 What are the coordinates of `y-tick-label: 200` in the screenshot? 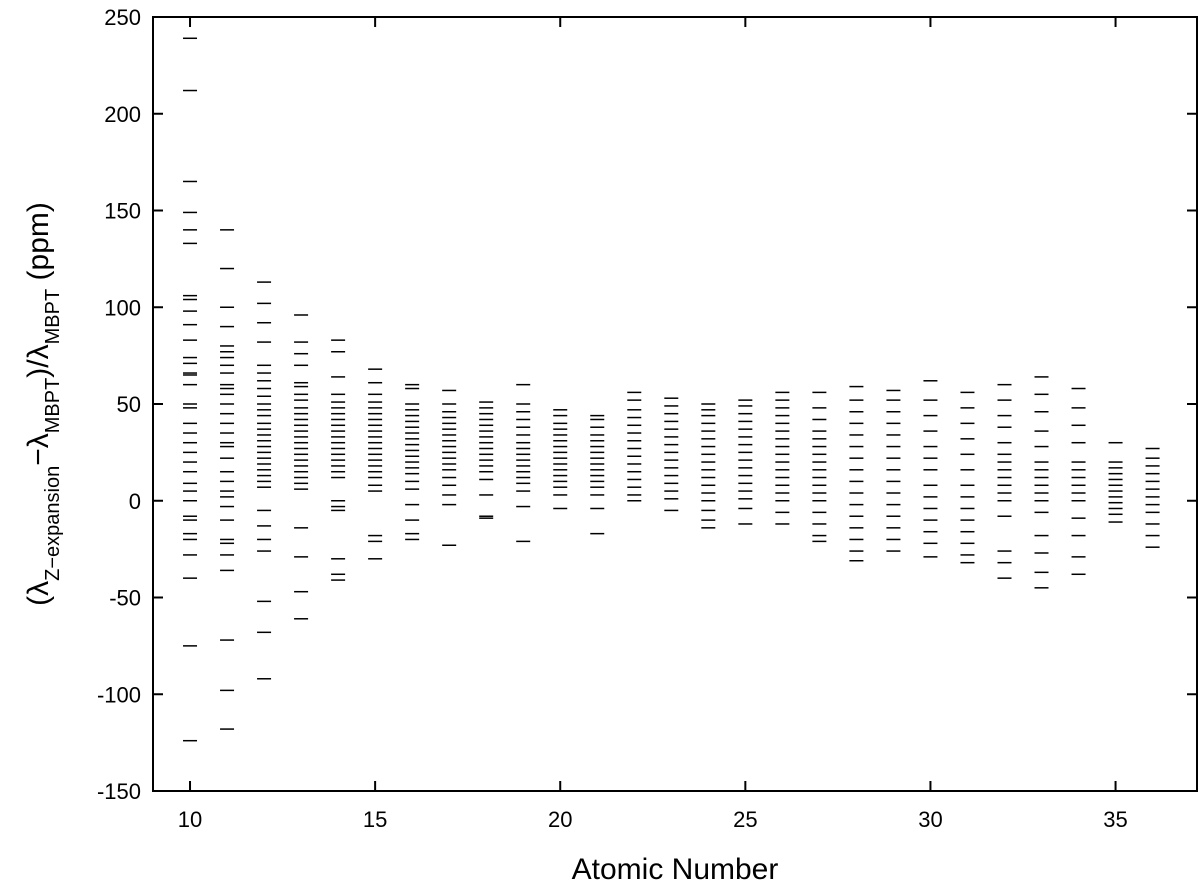 It's located at (122, 114).